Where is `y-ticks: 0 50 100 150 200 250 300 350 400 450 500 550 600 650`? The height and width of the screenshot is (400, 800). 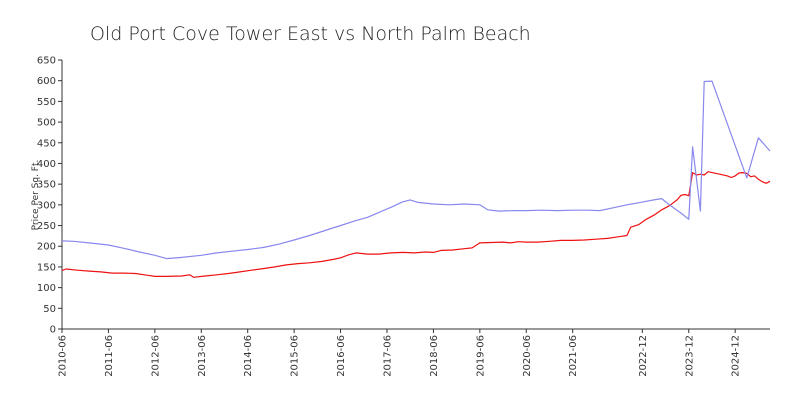
y-ticks: 0 50 100 150 200 250 300 350 400 450 500 550 600 650 is located at coordinates (49, 196).